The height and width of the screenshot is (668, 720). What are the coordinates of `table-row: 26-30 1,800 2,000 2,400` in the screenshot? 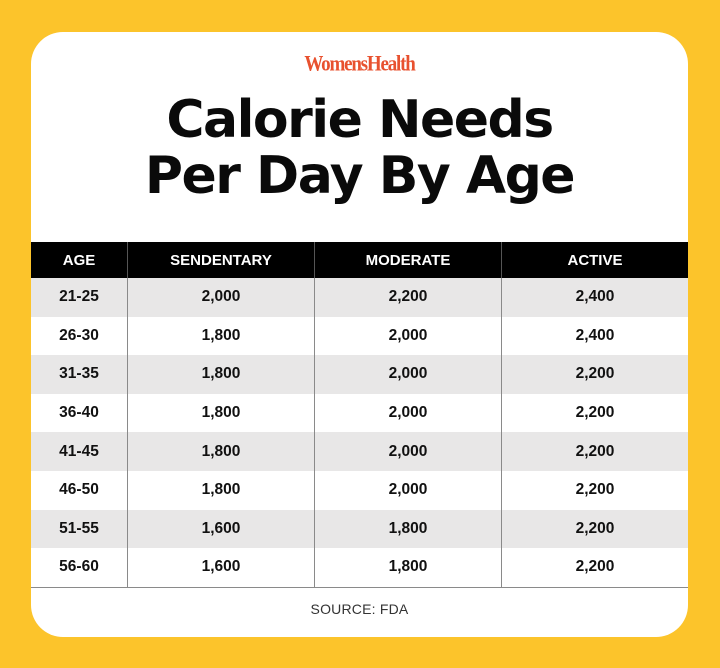 It's located at (359, 336).